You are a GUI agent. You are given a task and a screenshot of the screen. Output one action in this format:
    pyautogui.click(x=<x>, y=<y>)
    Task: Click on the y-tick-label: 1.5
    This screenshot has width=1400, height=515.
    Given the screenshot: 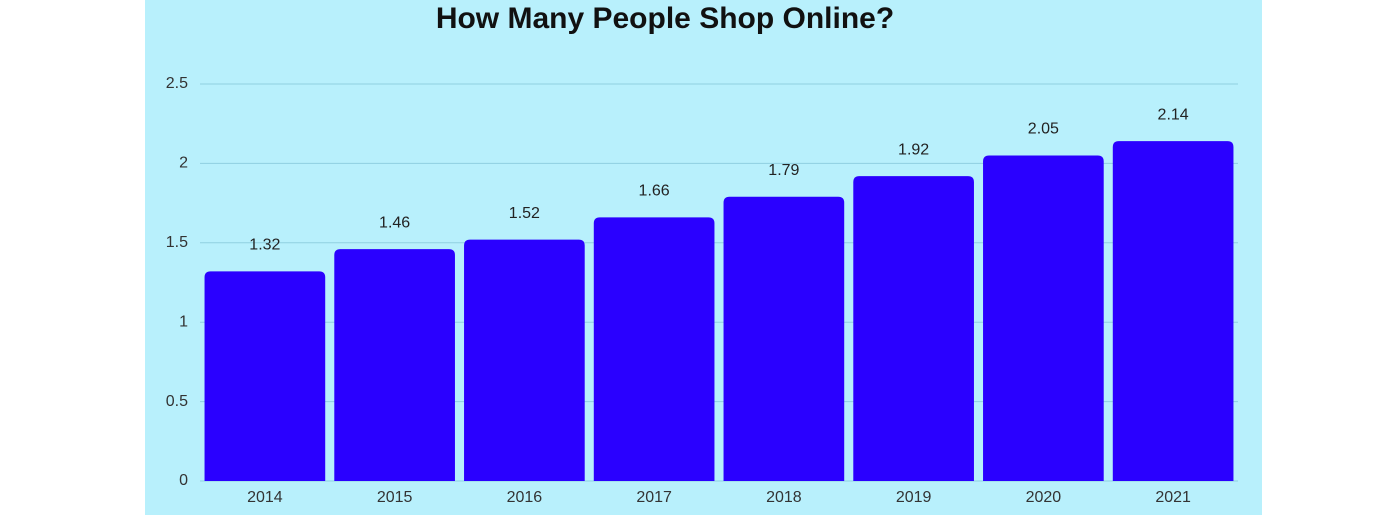 What is the action you would take?
    pyautogui.click(x=177, y=242)
    